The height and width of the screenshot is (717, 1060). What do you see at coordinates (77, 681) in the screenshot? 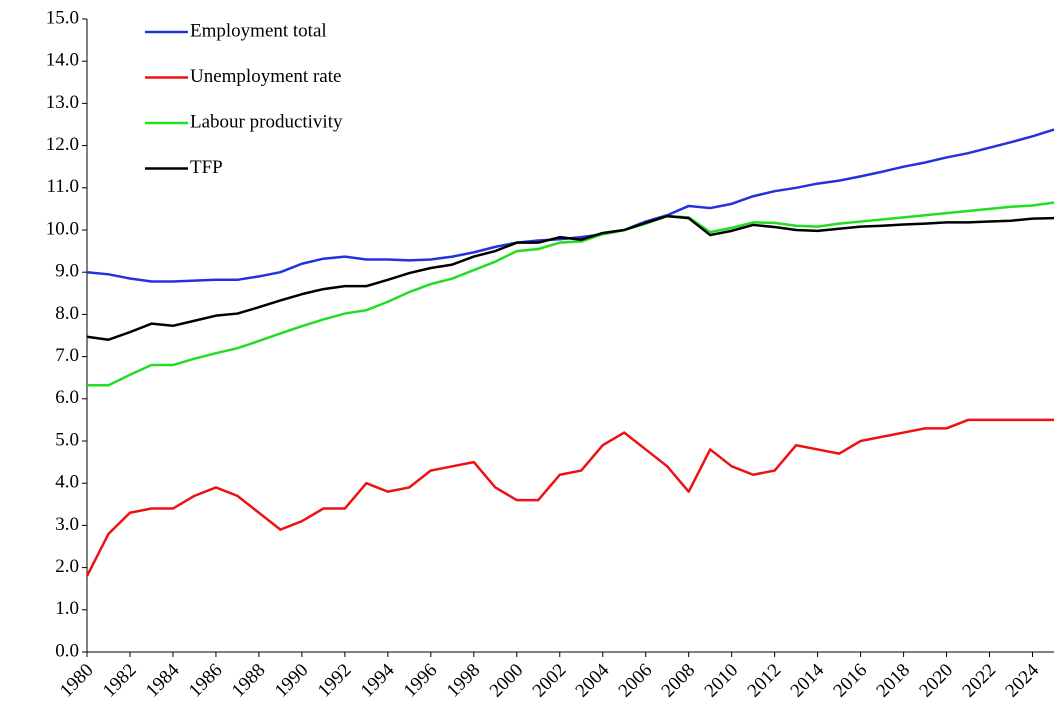
I see `x-tick-label: 1980` at bounding box center [77, 681].